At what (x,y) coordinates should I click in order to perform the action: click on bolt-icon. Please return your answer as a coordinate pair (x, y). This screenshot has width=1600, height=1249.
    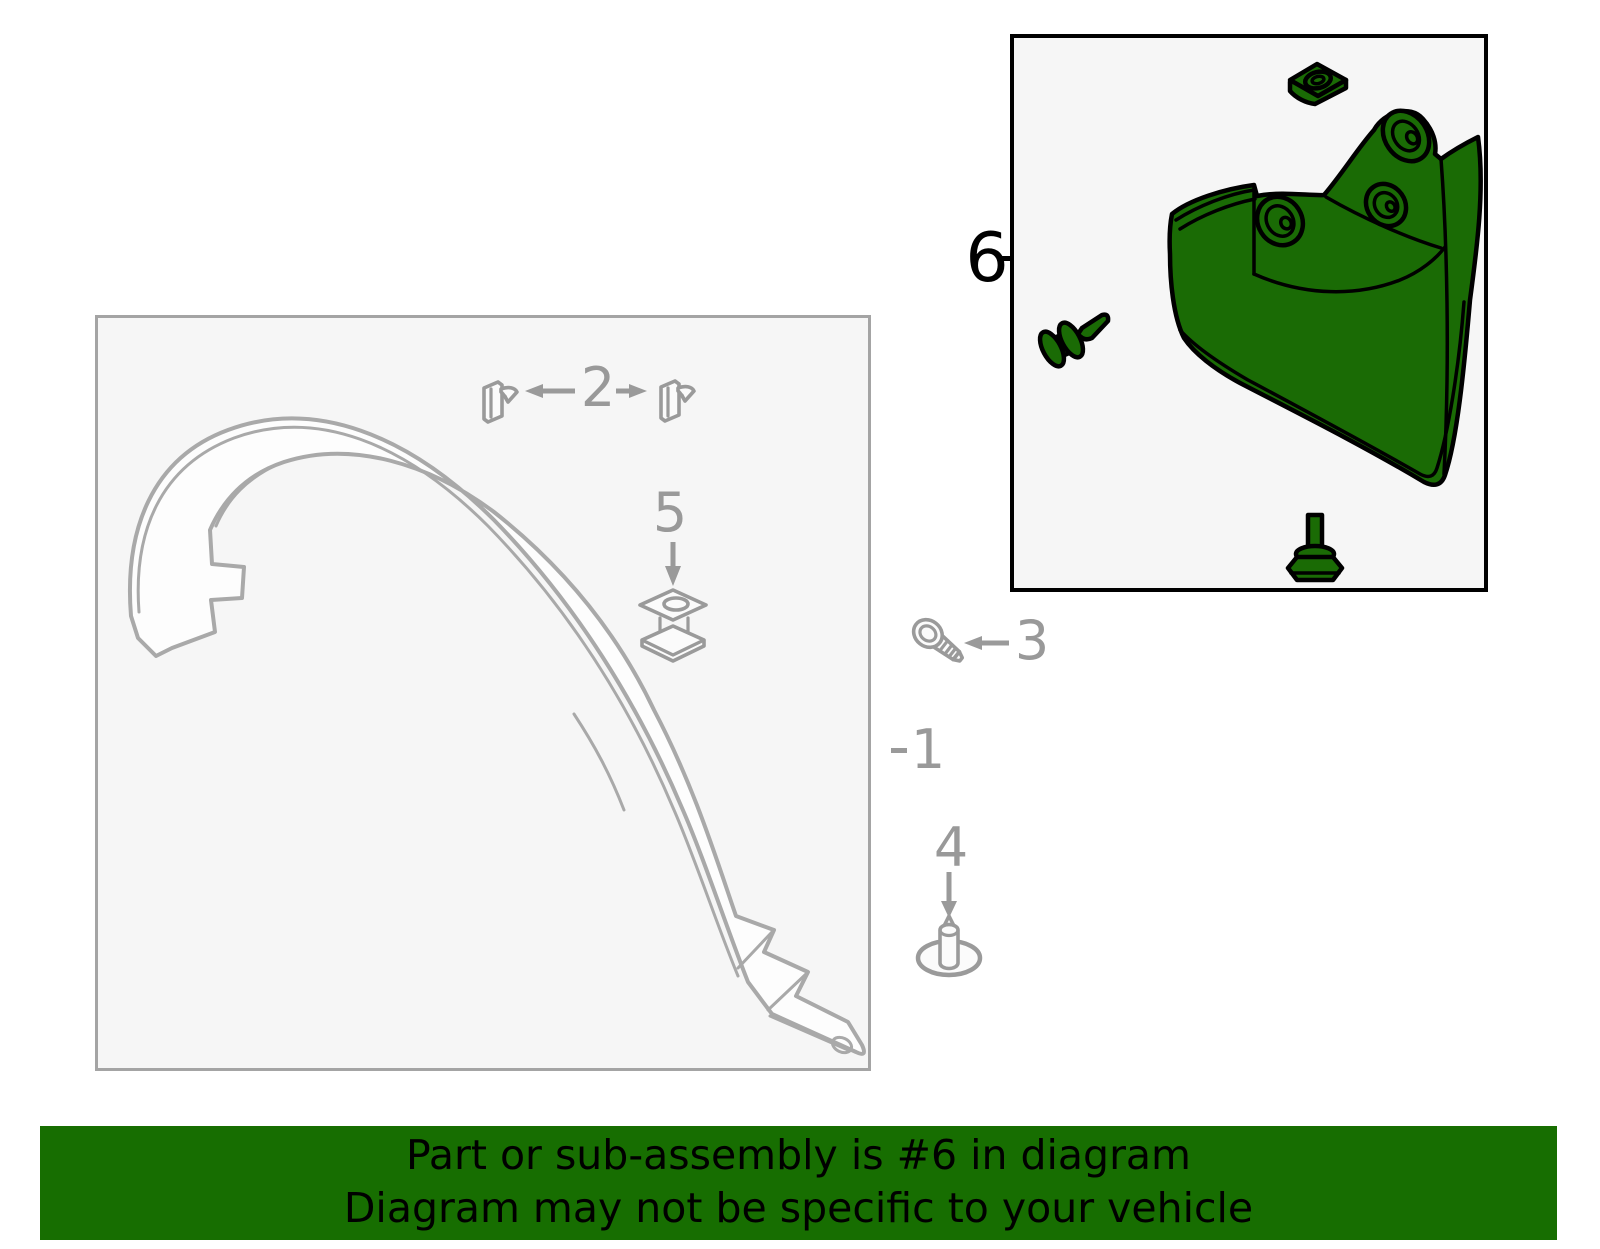
    Looking at the image, I should click on (1315, 547).